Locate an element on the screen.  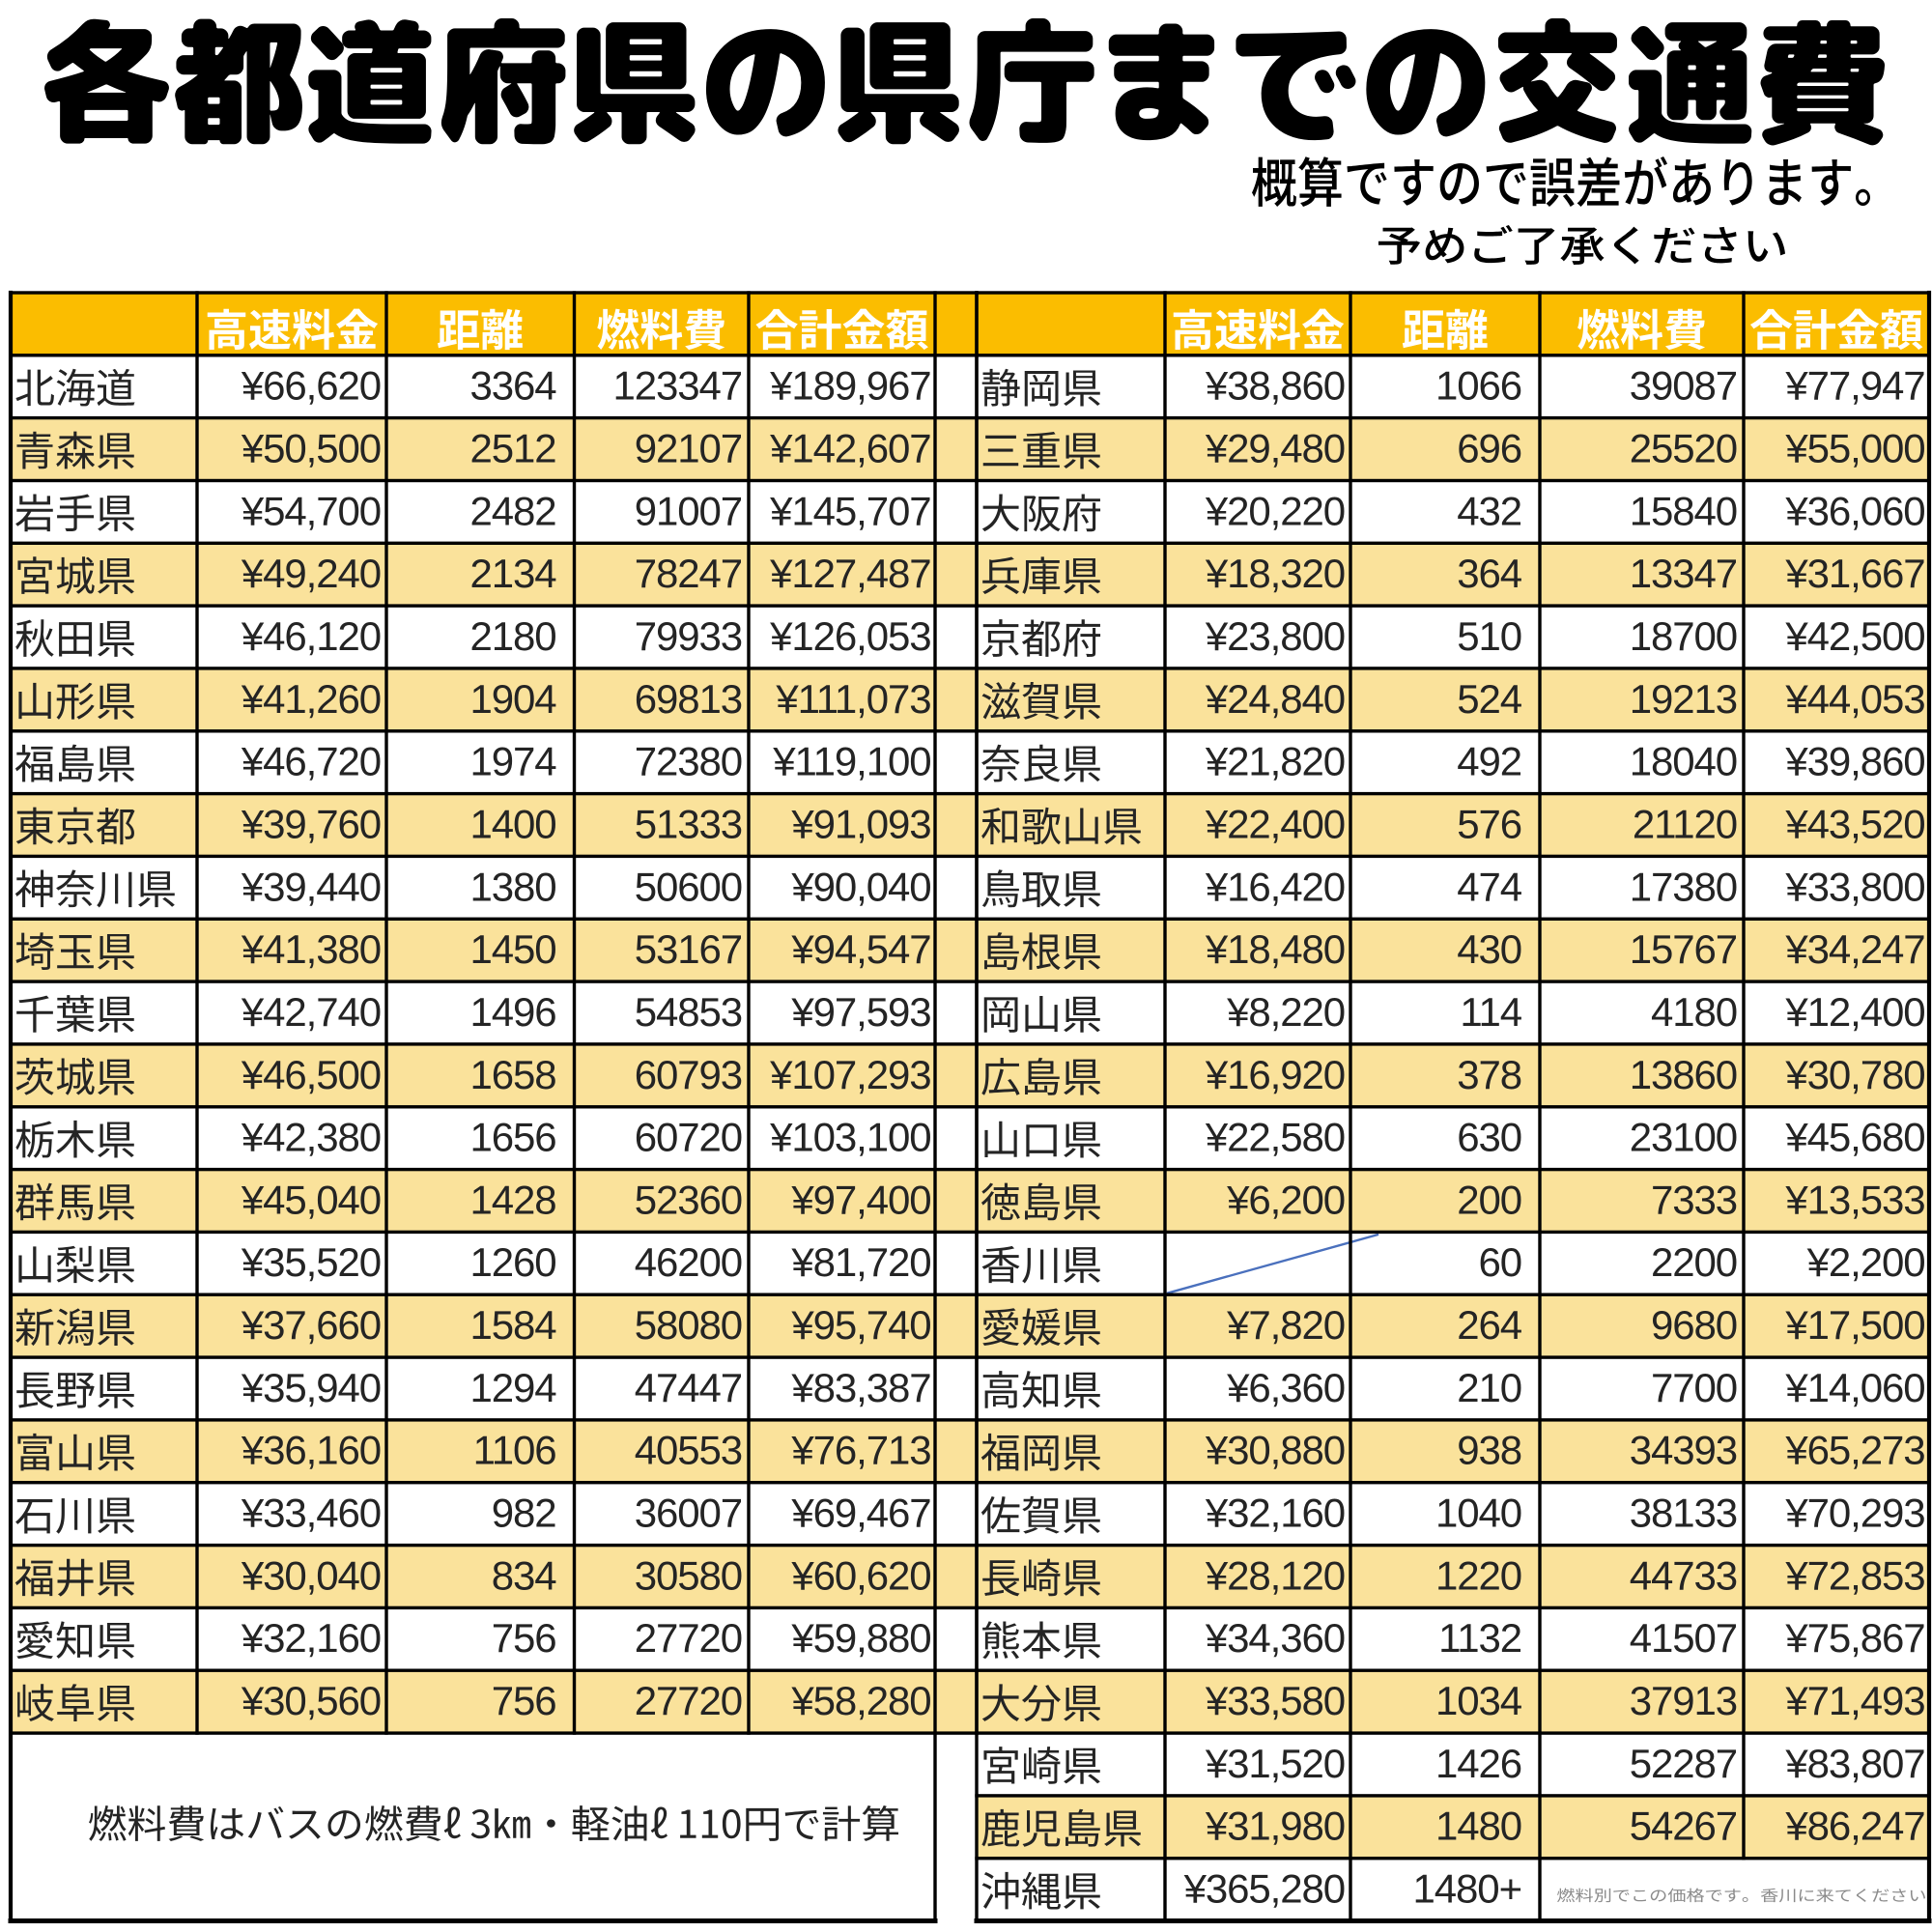
svg-text: ¥107,293 is located at coordinates (849, 1074).